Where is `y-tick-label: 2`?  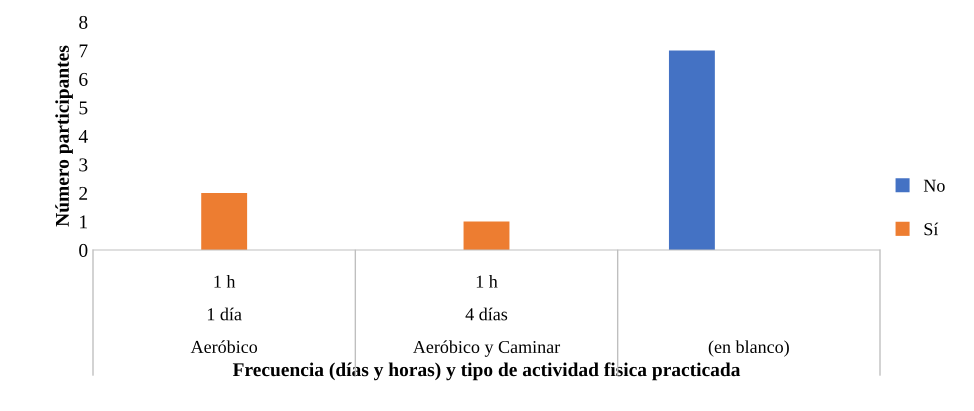 y-tick-label: 2 is located at coordinates (83, 193).